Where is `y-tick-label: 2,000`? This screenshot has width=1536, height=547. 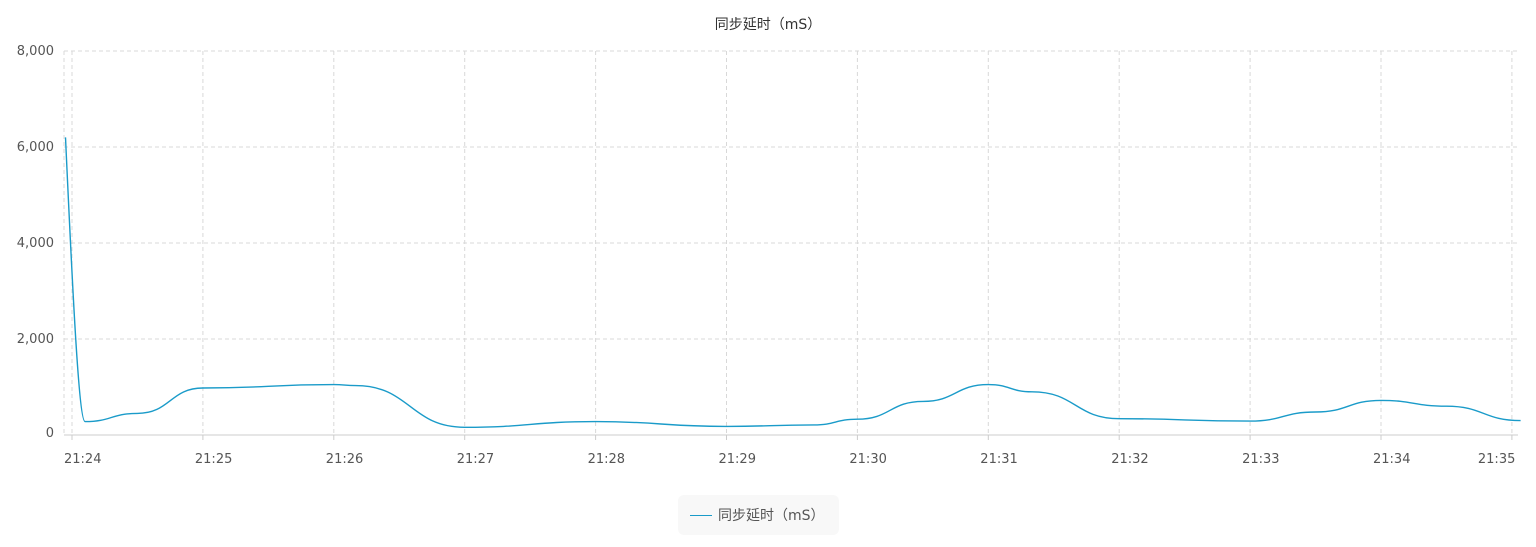
y-tick-label: 2,000 is located at coordinates (35, 339).